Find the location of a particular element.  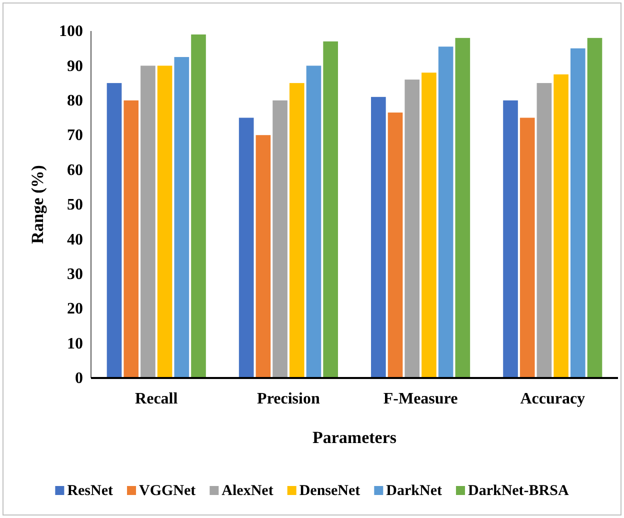

y-tick-label: 50 is located at coordinates (75, 205).